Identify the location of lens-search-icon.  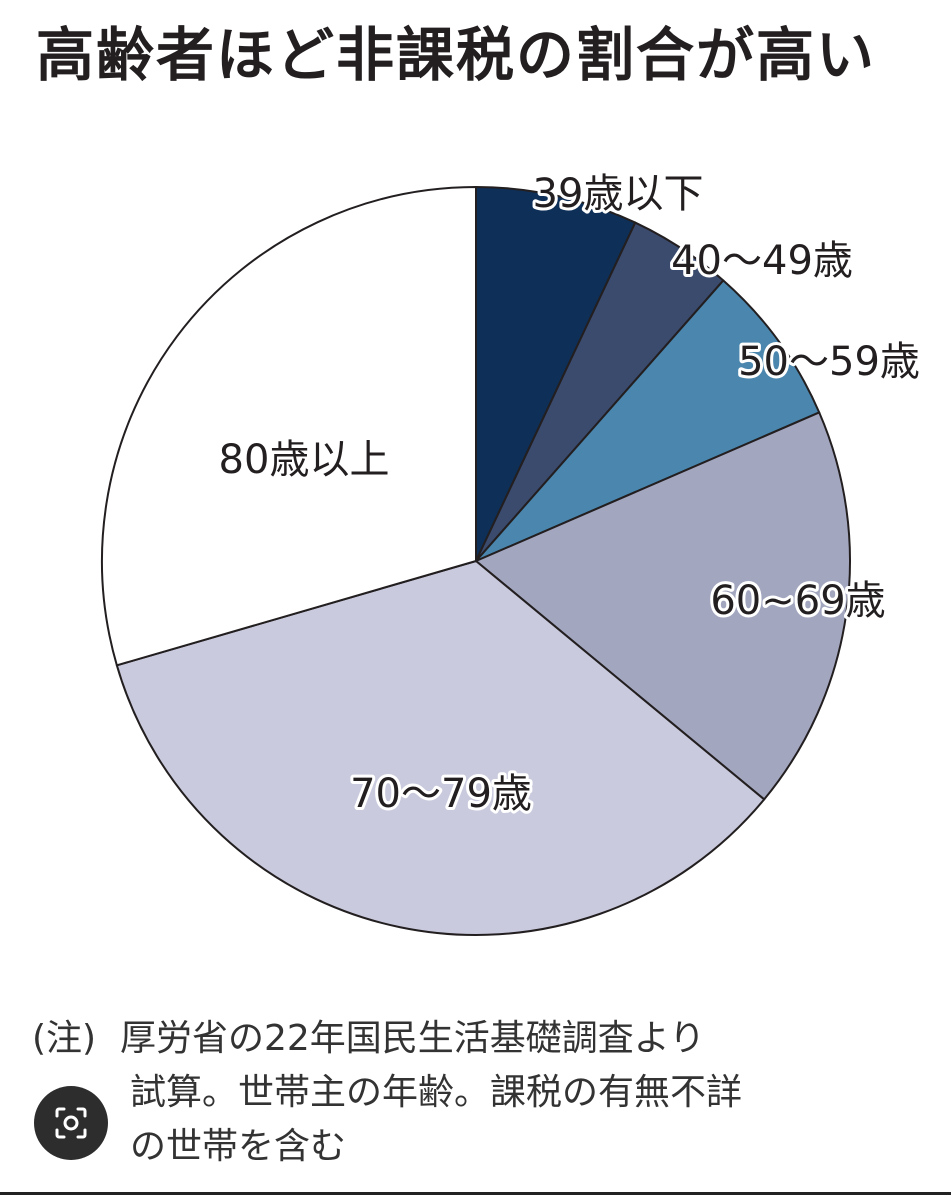
(71, 1123).